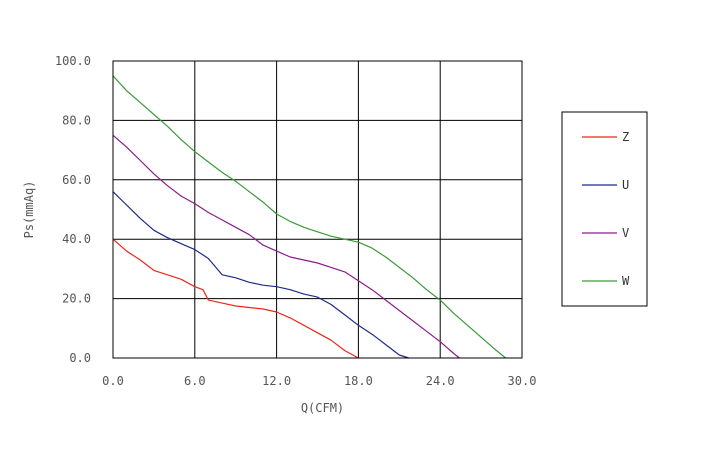 Image resolution: width=720 pixels, height=470 pixels. Describe the element at coordinates (76, 299) in the screenshot. I see `y-tick-label: 20.0` at that location.